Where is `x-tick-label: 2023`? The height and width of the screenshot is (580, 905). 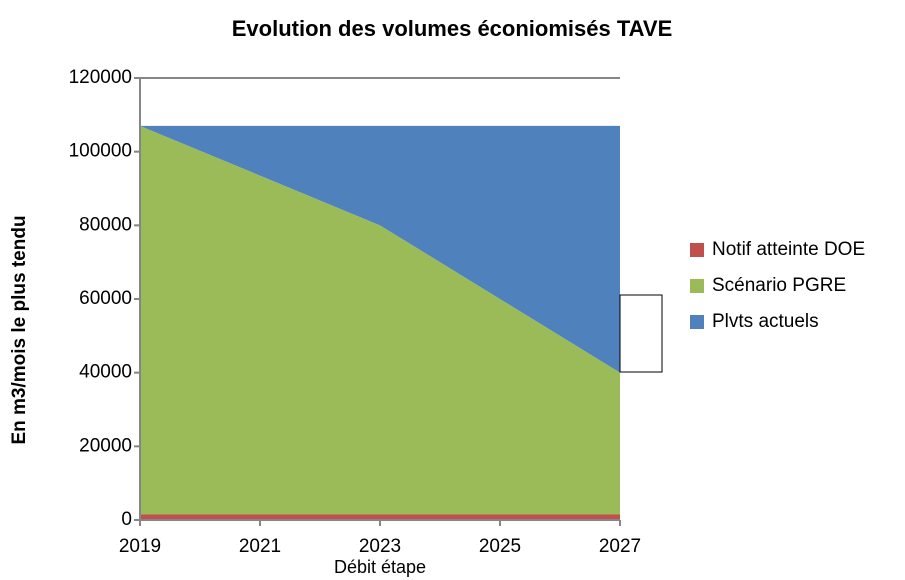 x-tick-label: 2023 is located at coordinates (380, 546).